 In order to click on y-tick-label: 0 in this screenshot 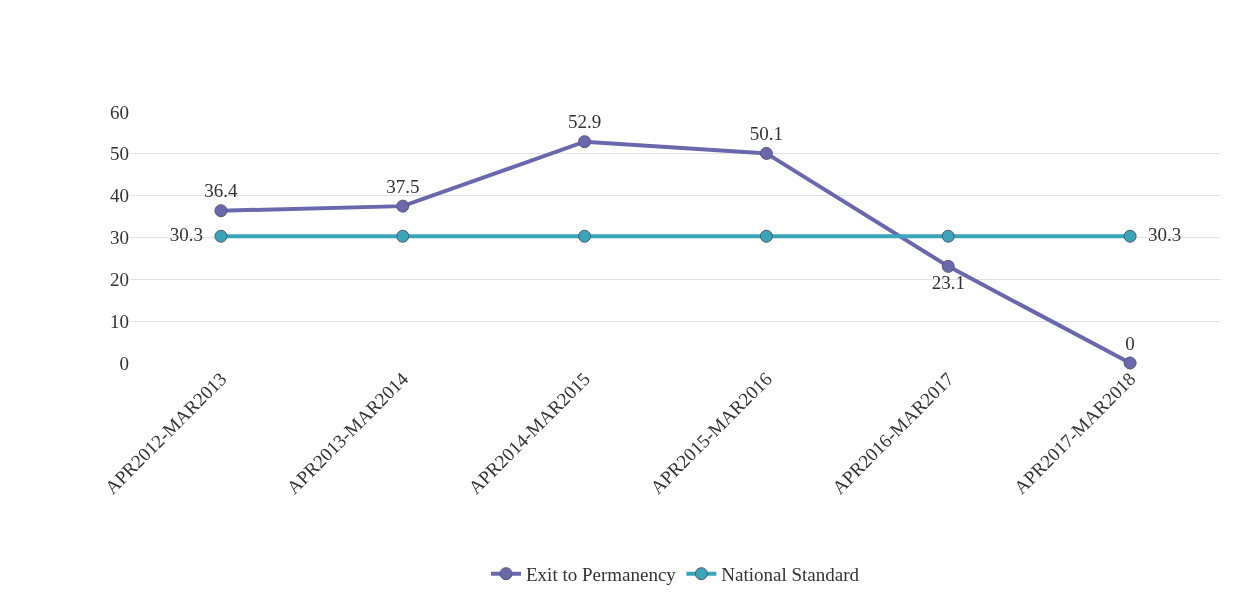, I will do `click(124, 363)`.